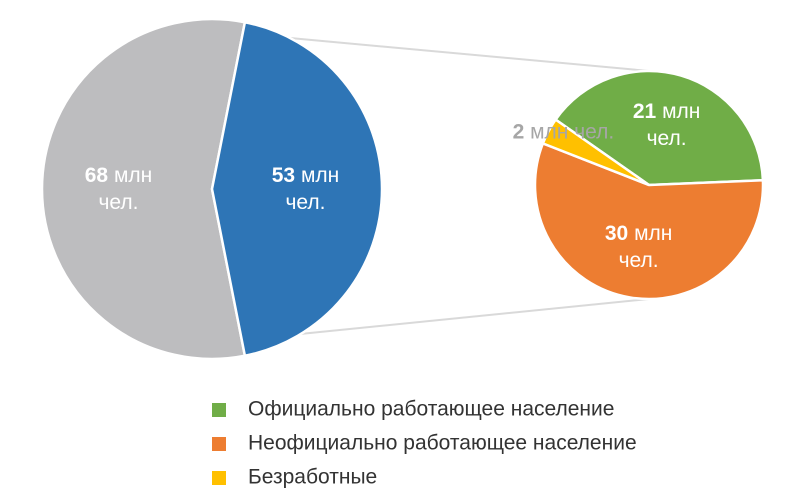 The height and width of the screenshot is (500, 805). What do you see at coordinates (118, 189) in the screenshot?
I see `value-label: 68 млн чел.` at bounding box center [118, 189].